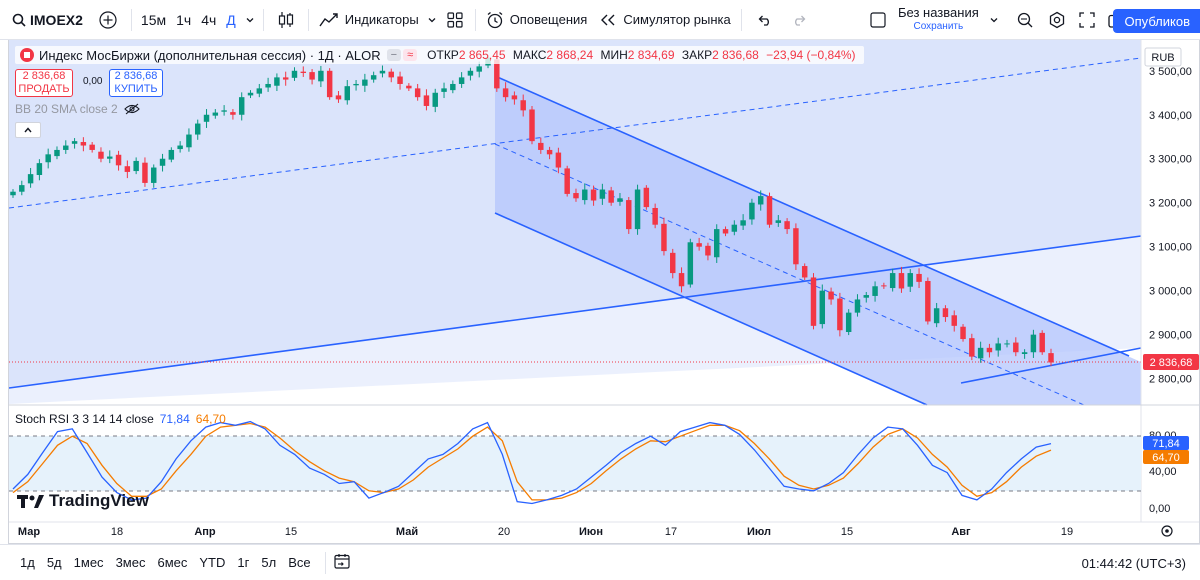 Image resolution: width=1200 pixels, height=580 pixels. Describe the element at coordinates (269, 562) in the screenshot. I see `range-5y: 5л` at that location.